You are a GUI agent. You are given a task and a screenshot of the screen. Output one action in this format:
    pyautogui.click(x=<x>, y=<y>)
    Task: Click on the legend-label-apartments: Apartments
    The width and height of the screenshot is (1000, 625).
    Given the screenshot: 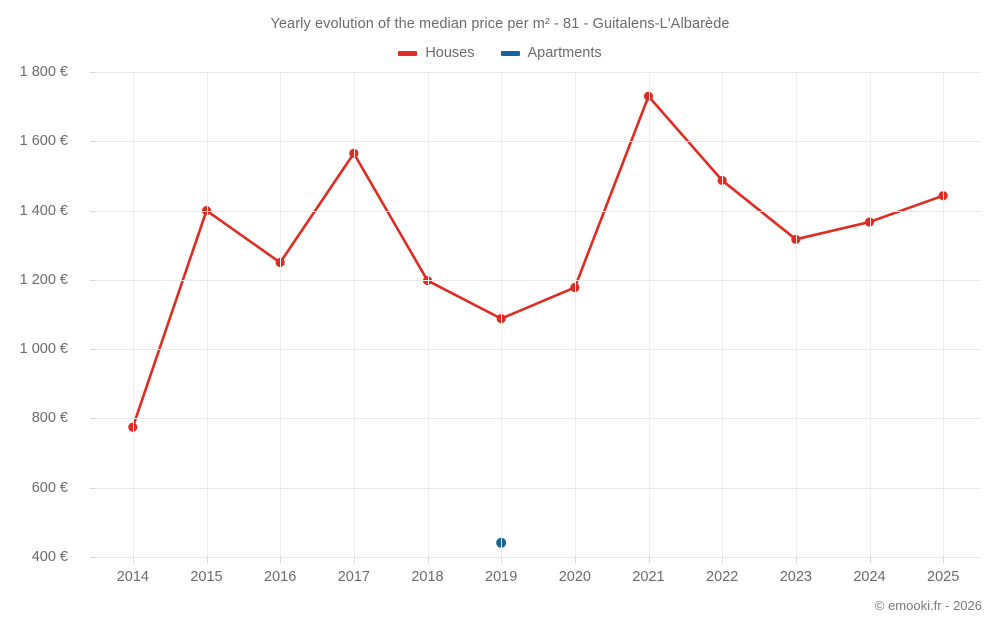 What is the action you would take?
    pyautogui.click(x=564, y=53)
    